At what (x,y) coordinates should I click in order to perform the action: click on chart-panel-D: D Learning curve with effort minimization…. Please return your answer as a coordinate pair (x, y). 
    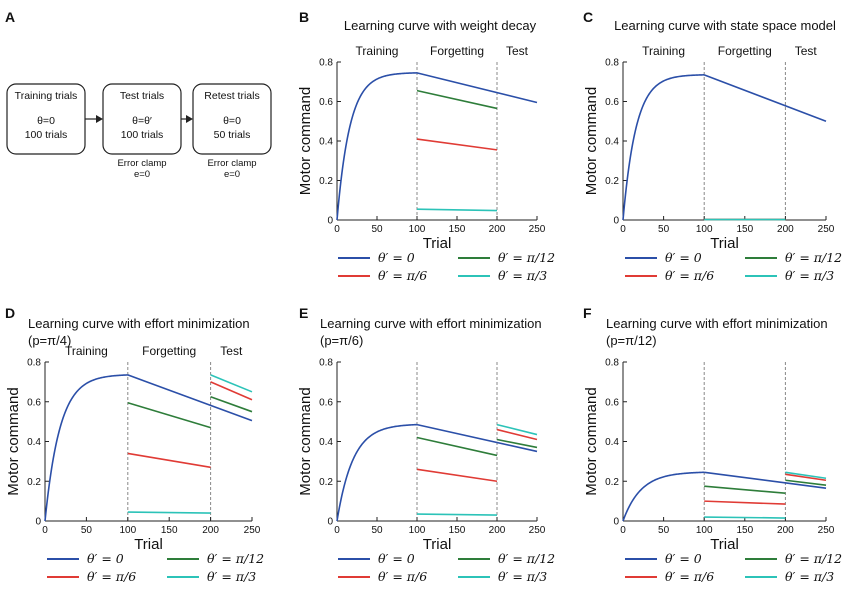
    Looking at the image, I should click on (134, 444).